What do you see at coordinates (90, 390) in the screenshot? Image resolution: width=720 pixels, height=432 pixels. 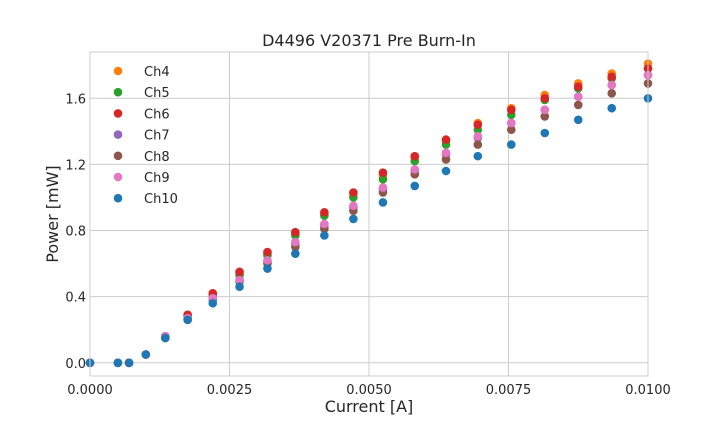 I see `x-tick-label: 0.0000` at bounding box center [90, 390].